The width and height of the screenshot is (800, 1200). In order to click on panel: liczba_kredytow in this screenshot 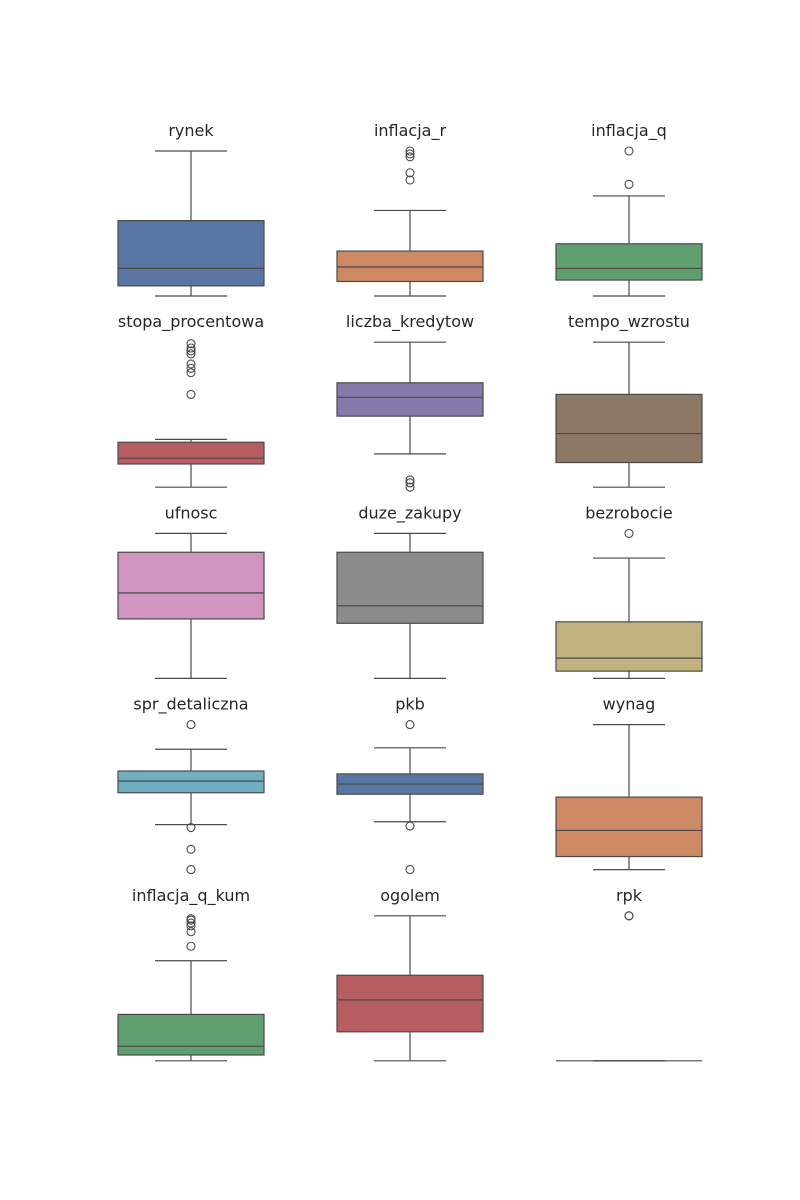, I will do `click(410, 402)`.